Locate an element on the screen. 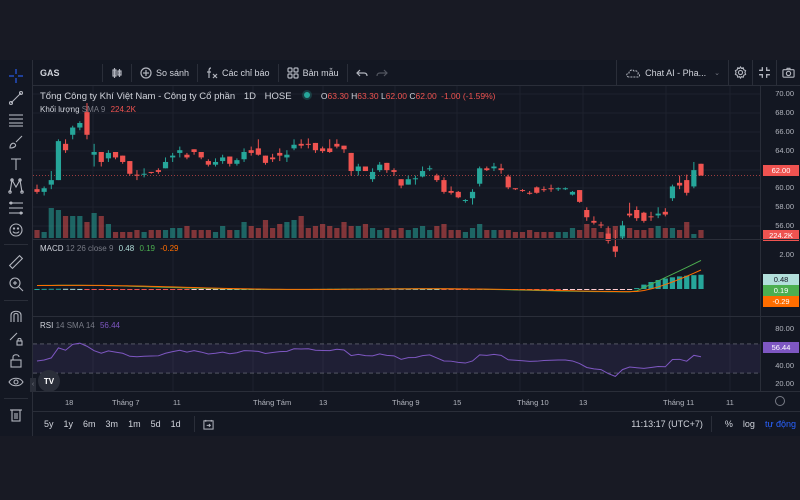  plus-circle-icon is located at coordinates (146, 72).